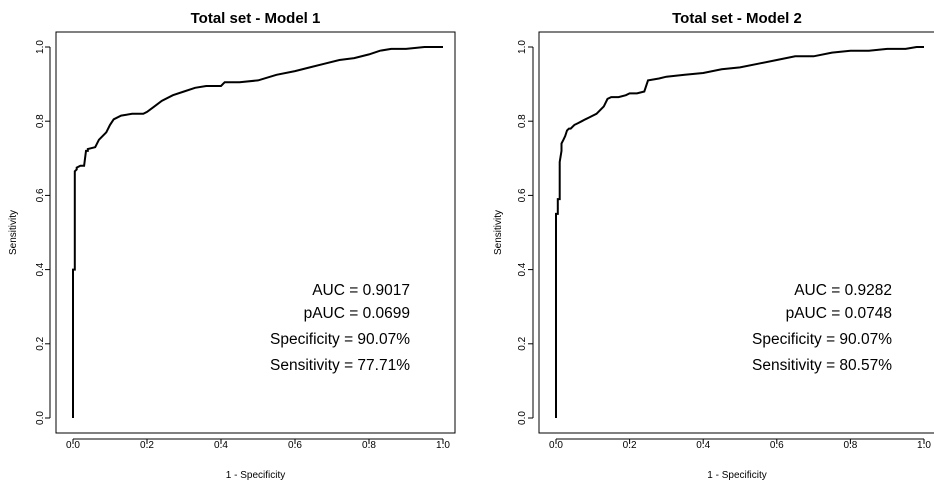 The height and width of the screenshot is (485, 934). I want to click on chart-1-x-tick-label: 0.0, so click(73, 445).